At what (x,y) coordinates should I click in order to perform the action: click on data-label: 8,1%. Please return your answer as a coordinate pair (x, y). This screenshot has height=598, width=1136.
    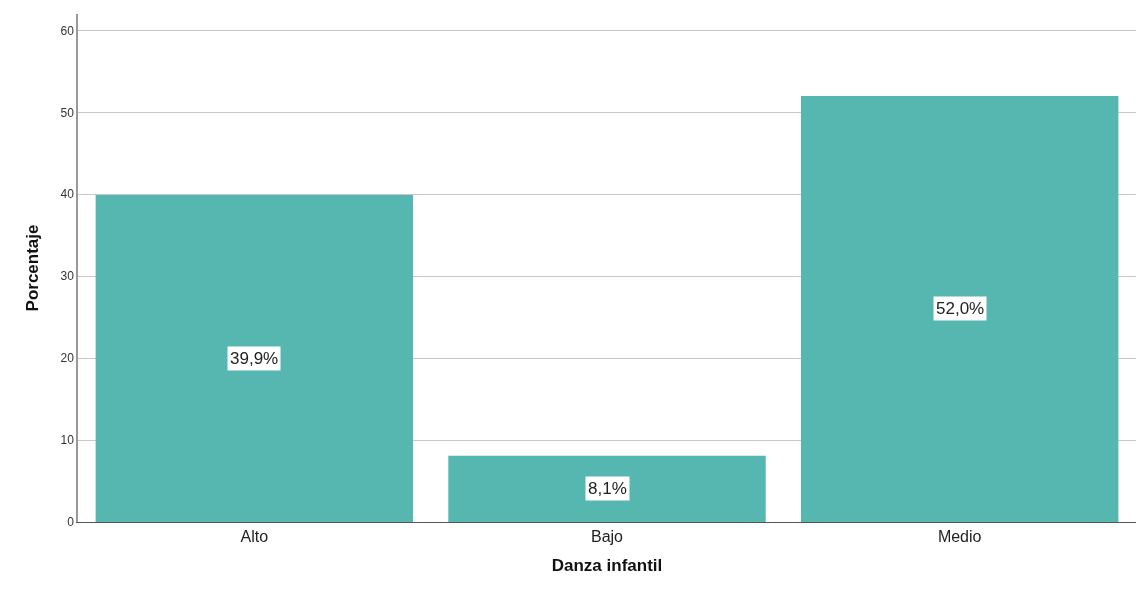
    Looking at the image, I should click on (607, 488).